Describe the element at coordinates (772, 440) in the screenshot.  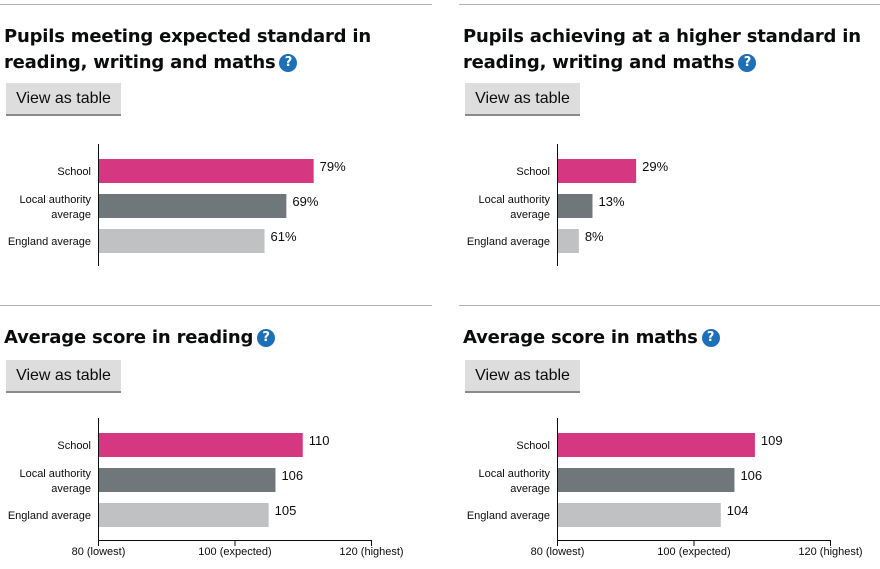
I see `value-label: 109` at that location.